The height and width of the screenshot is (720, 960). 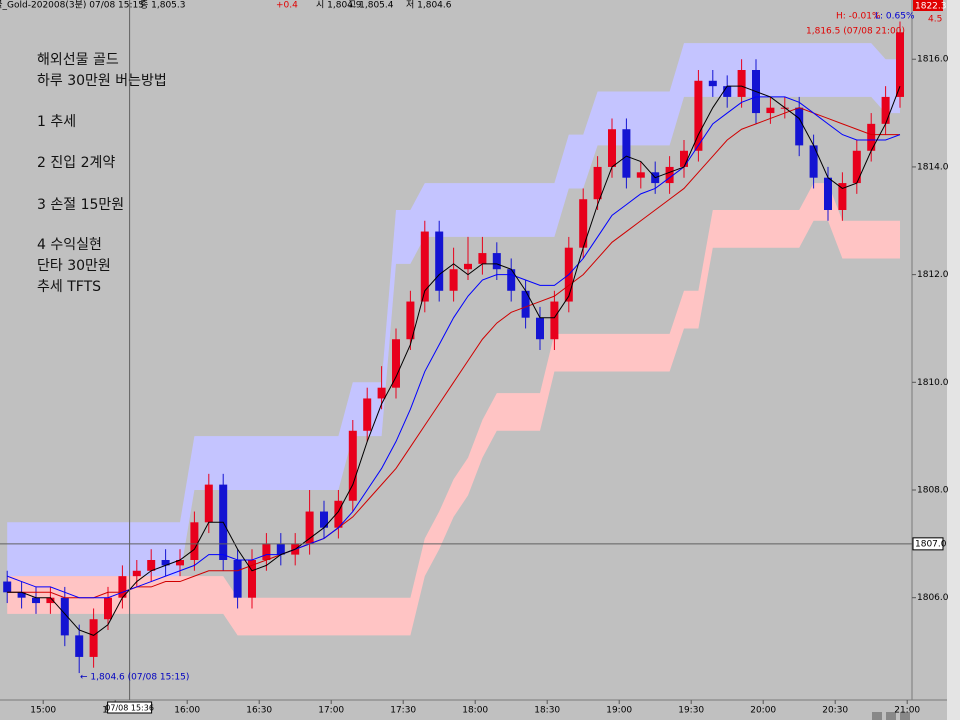 I want to click on last-price-label: 1,816.5 (07/08 21:00), so click(x=855, y=32).